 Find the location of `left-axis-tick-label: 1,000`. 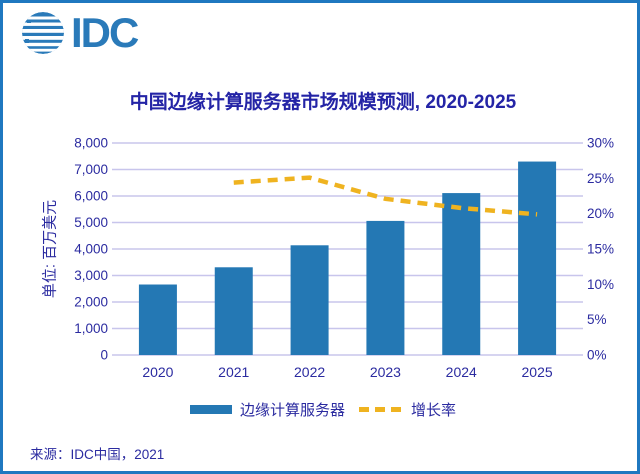

left-axis-tick-label: 1,000 is located at coordinates (91, 328).